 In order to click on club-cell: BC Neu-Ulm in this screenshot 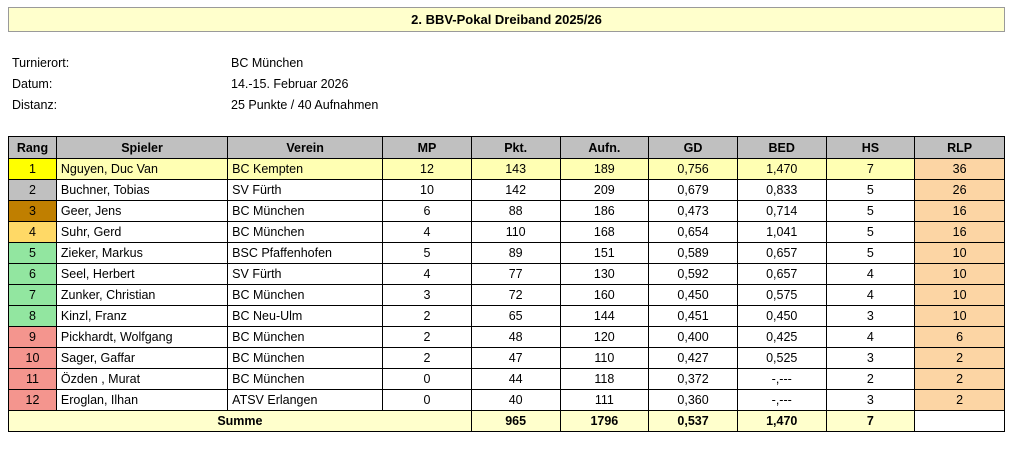, I will do `click(305, 316)`.